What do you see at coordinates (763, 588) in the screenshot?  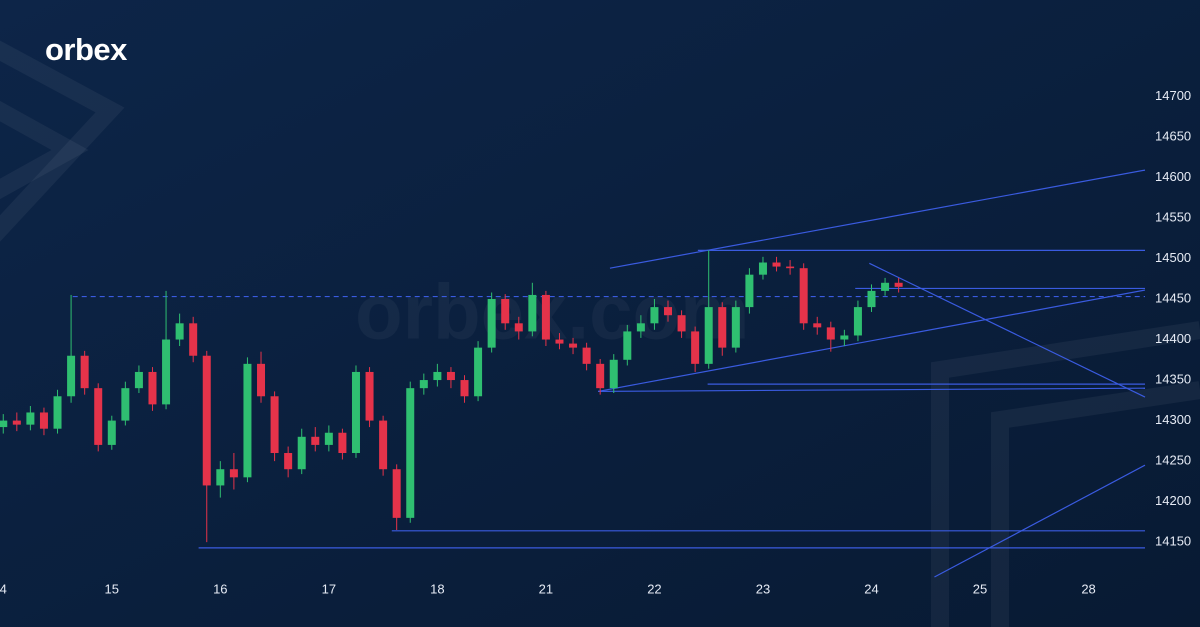 I see `x-tick-label: 23` at bounding box center [763, 588].